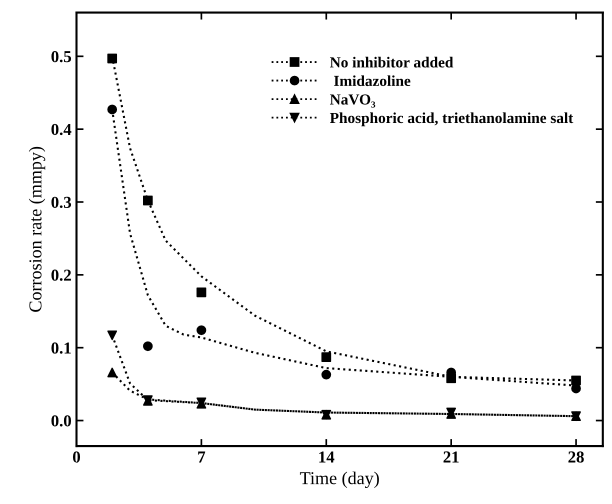 The height and width of the screenshot is (504, 612). What do you see at coordinates (452, 119) in the screenshot?
I see `legend-label: Phosphoric acid, triethanolamine salt` at bounding box center [452, 119].